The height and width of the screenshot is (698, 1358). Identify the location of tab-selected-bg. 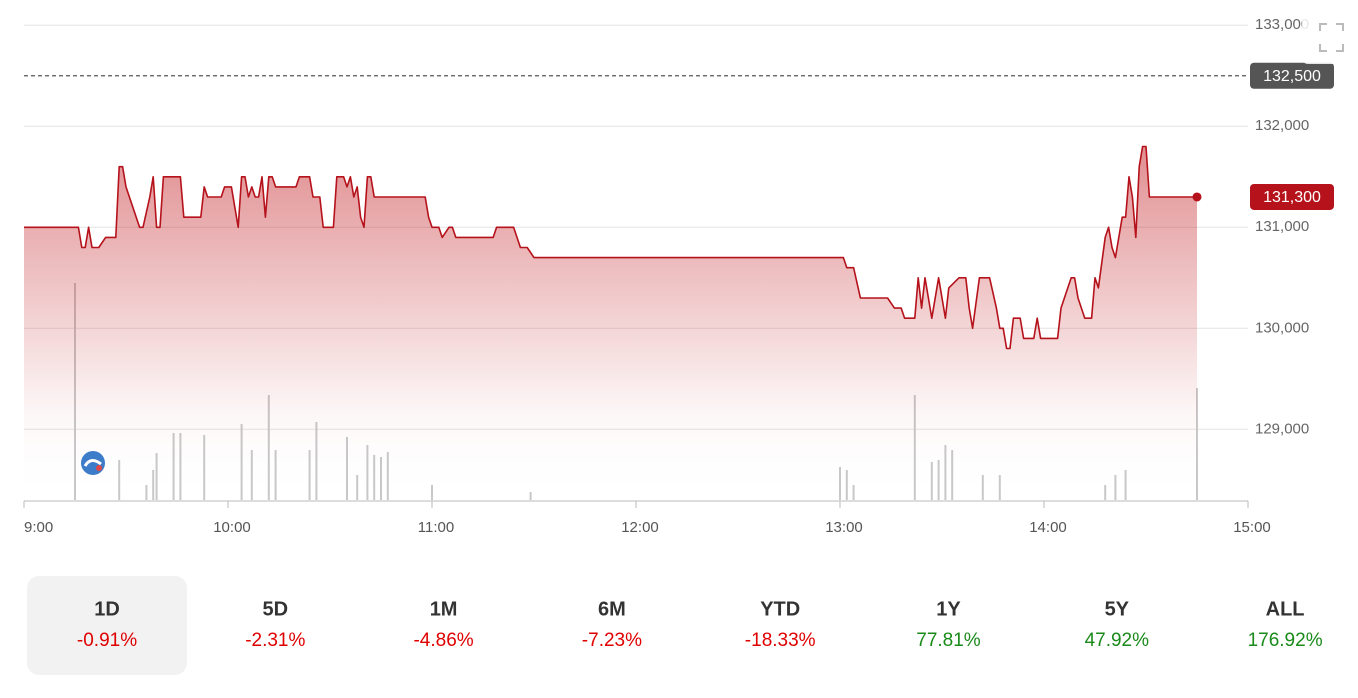
(107, 625).